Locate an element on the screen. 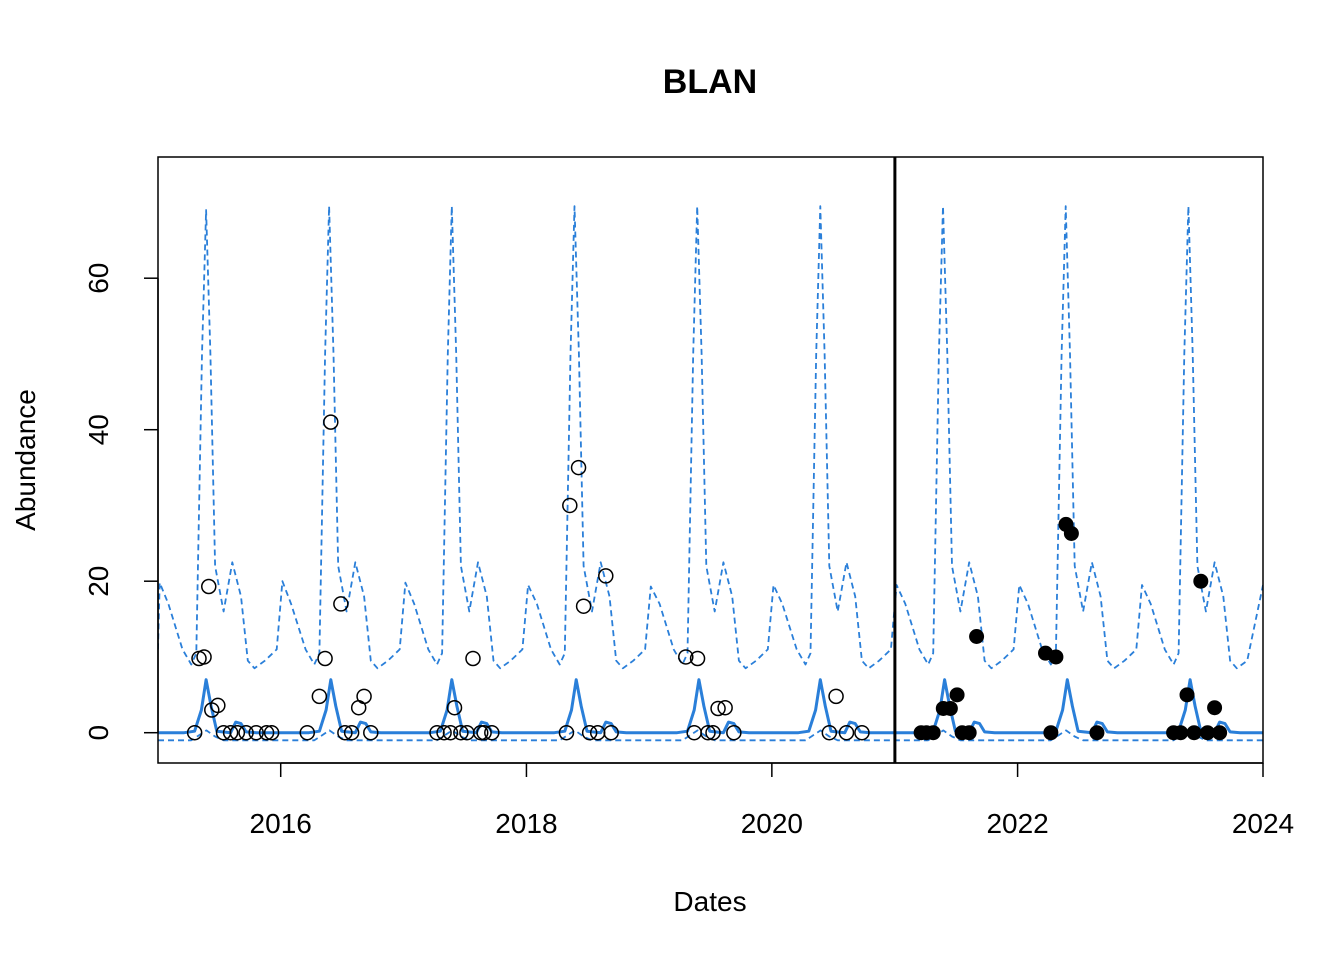 This screenshot has width=1344, height=960. y-tick-label: 20 is located at coordinates (98, 581).